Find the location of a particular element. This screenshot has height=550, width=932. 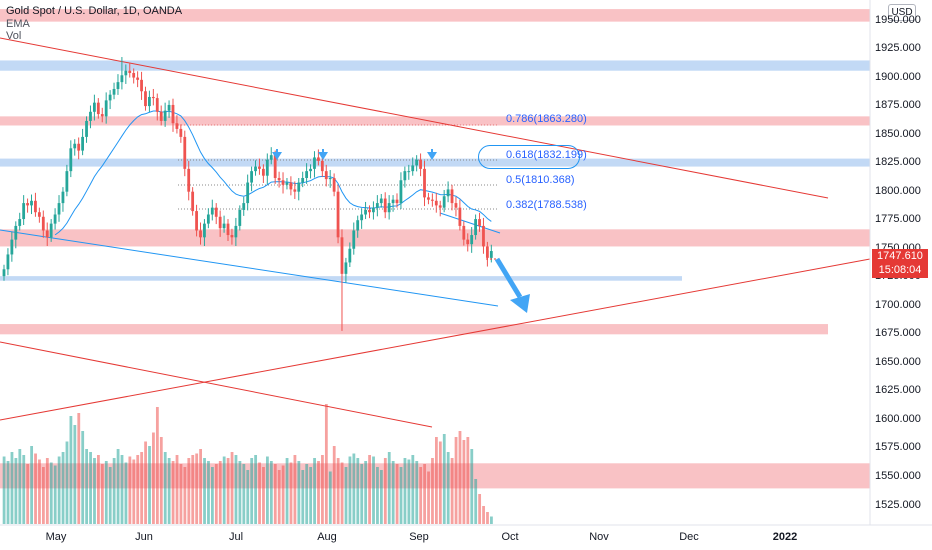

price-tick-label: 1800.000 is located at coordinates (898, 190).